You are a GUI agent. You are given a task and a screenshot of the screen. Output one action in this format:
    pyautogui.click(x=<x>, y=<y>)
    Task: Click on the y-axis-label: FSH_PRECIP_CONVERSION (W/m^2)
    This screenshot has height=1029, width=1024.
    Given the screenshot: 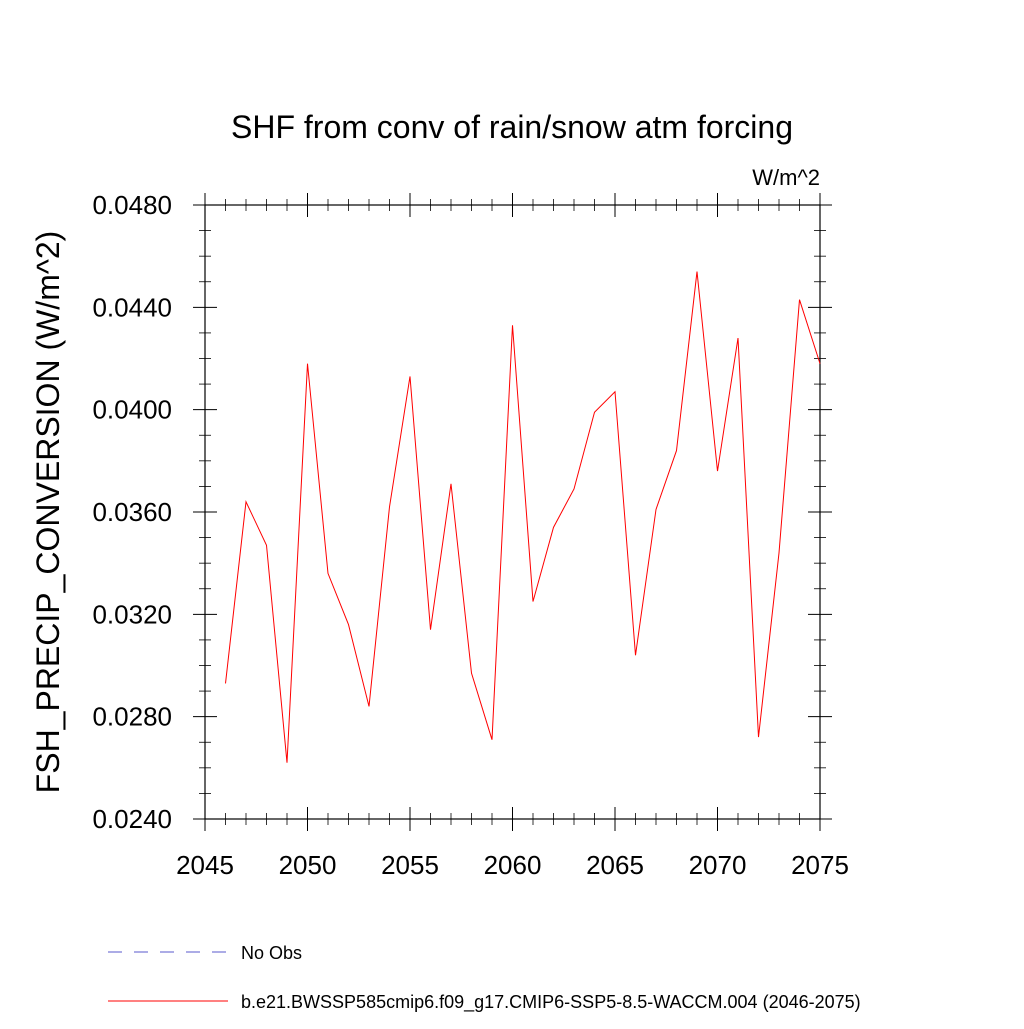 What is the action you would take?
    pyautogui.click(x=48, y=512)
    